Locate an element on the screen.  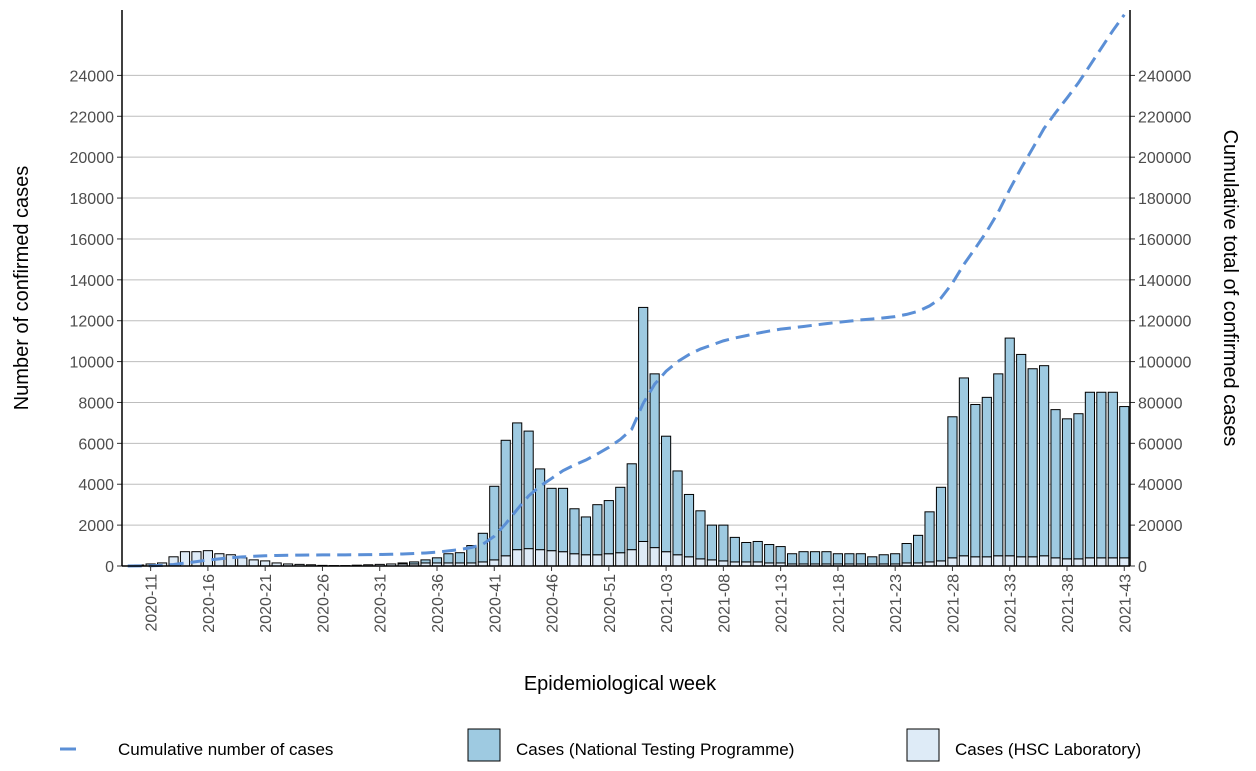
x-tick-label: 2021-18 is located at coordinates (839, 603).